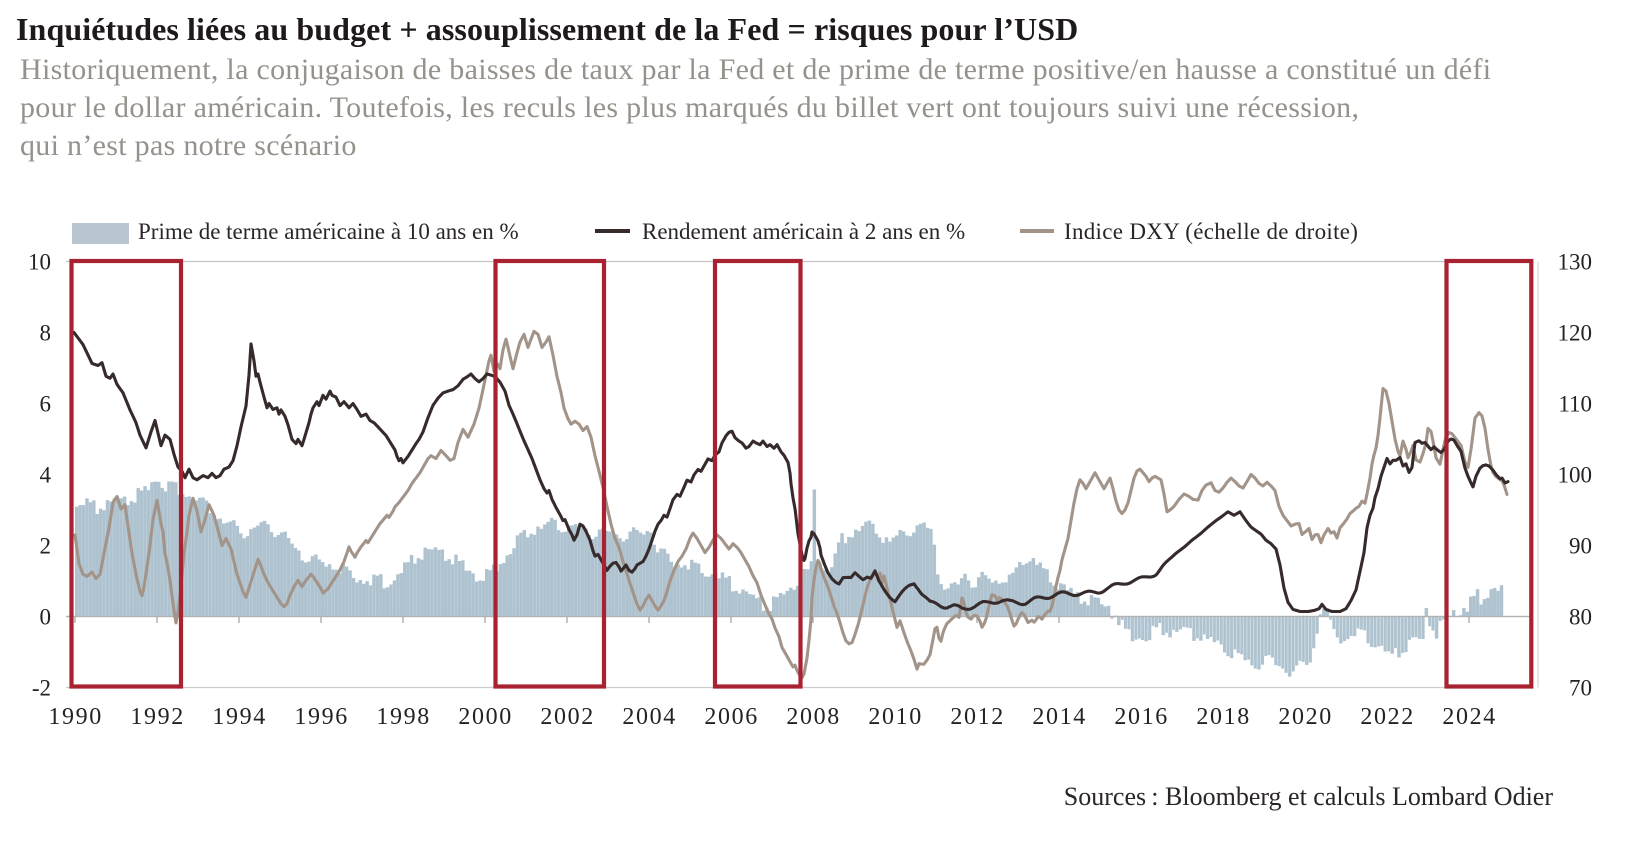 The height and width of the screenshot is (854, 1629). What do you see at coordinates (75, 717) in the screenshot?
I see `svg-text: 1990` at bounding box center [75, 717].